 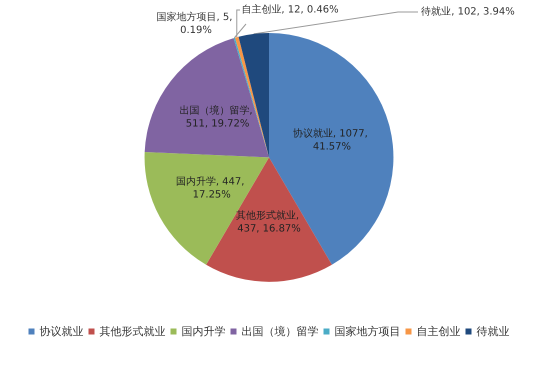 What do you see at coordinates (493, 331) in the screenshot?
I see `legend-label: 待就业` at bounding box center [493, 331].